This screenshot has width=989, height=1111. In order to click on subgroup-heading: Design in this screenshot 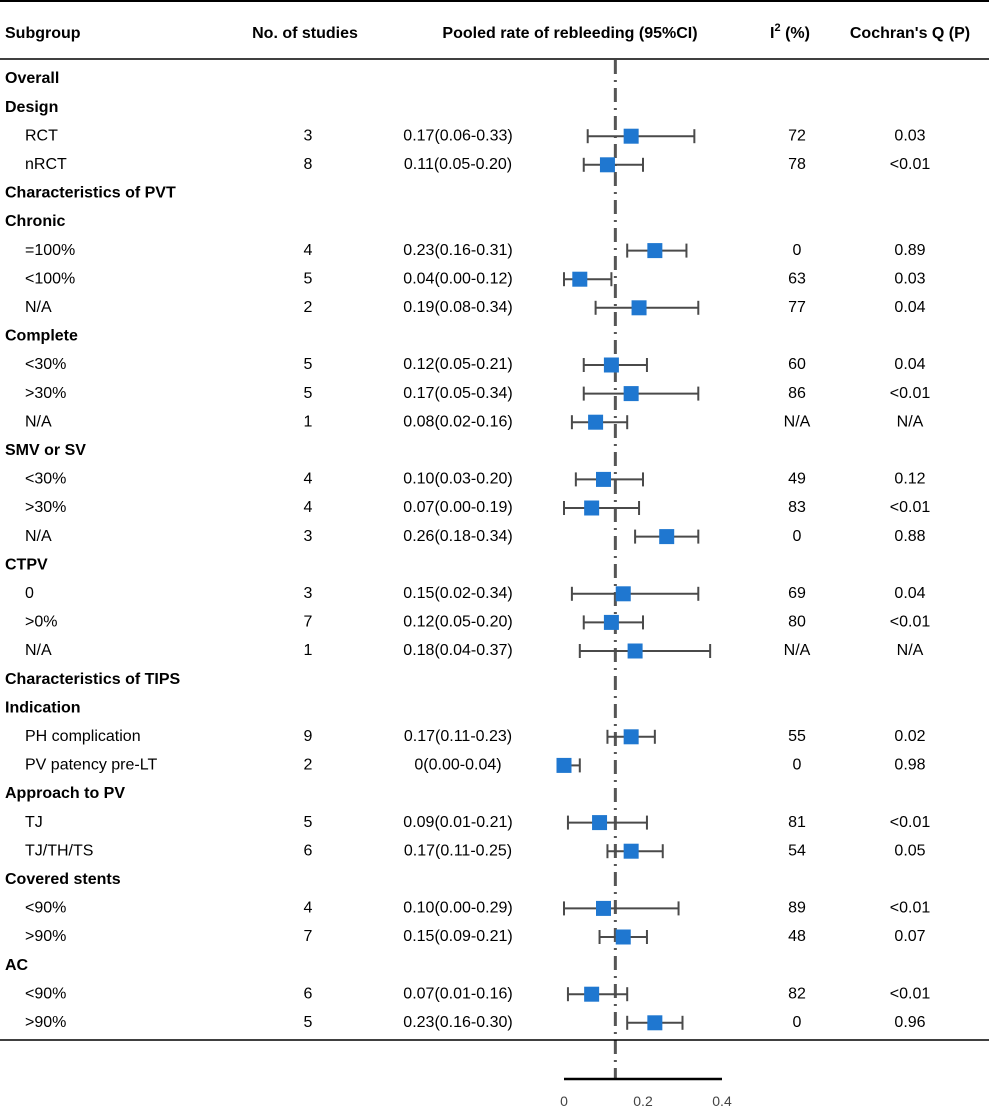, I will do `click(31, 107)`.